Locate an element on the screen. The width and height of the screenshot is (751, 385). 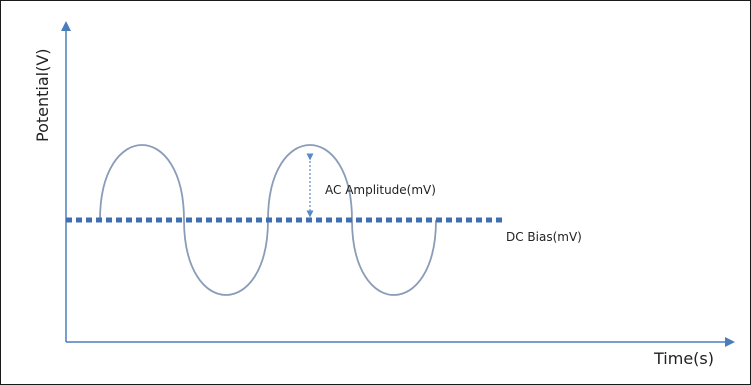
y-axis-label: Potential(V) is located at coordinates (42, 95).